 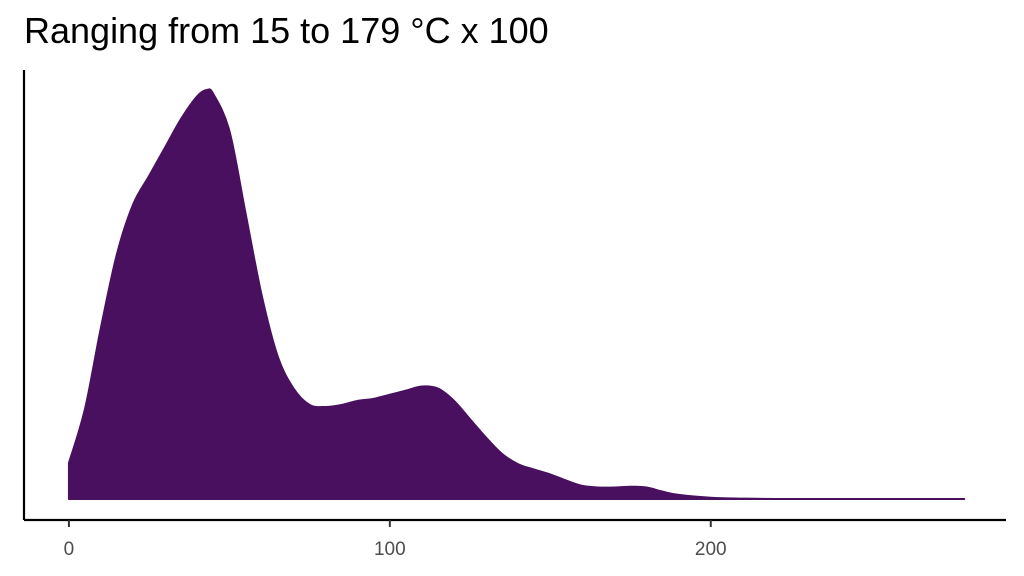 What do you see at coordinates (286, 30) in the screenshot?
I see `chart-title: Ranging from 15 to 179 °C x 100` at bounding box center [286, 30].